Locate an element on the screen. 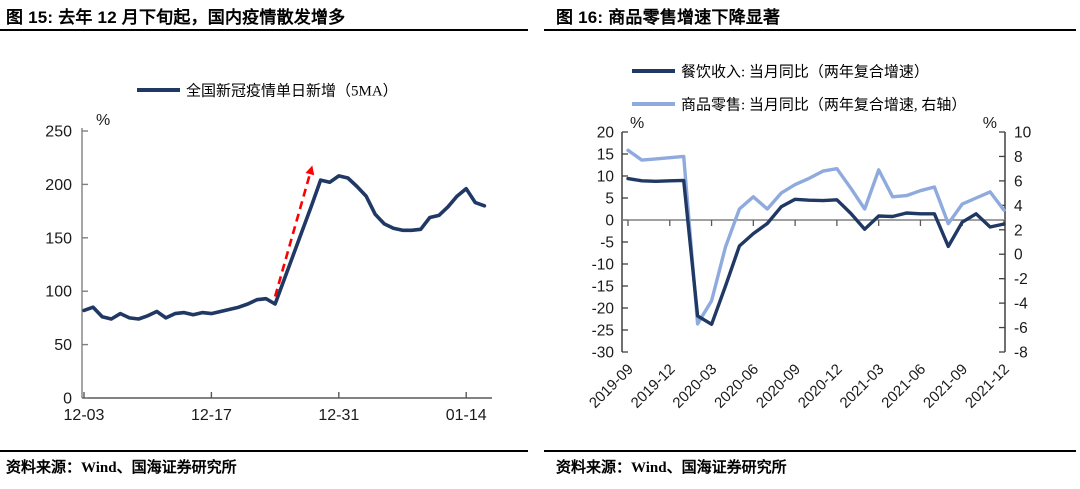 This screenshot has height=489, width=1080. legend-label: 全国新冠疫情单日新增（5MA） is located at coordinates (292, 91).